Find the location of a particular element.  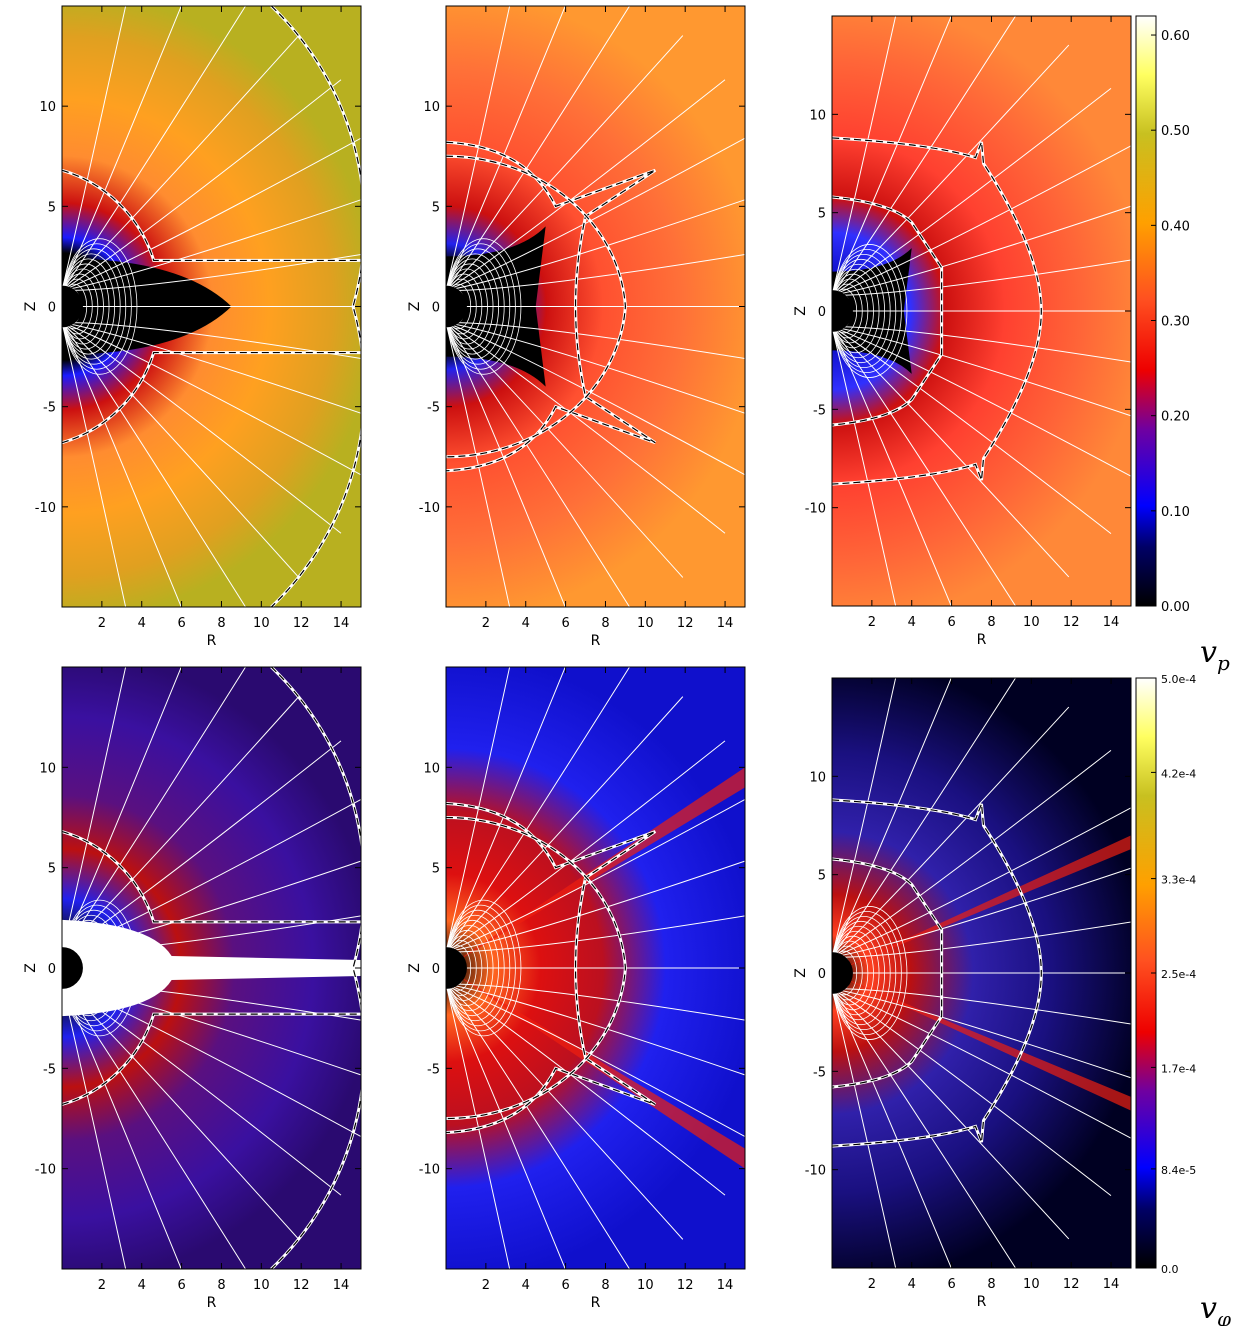

colorbar-tick-label: 4.2e-4 is located at coordinates (1178, 773).